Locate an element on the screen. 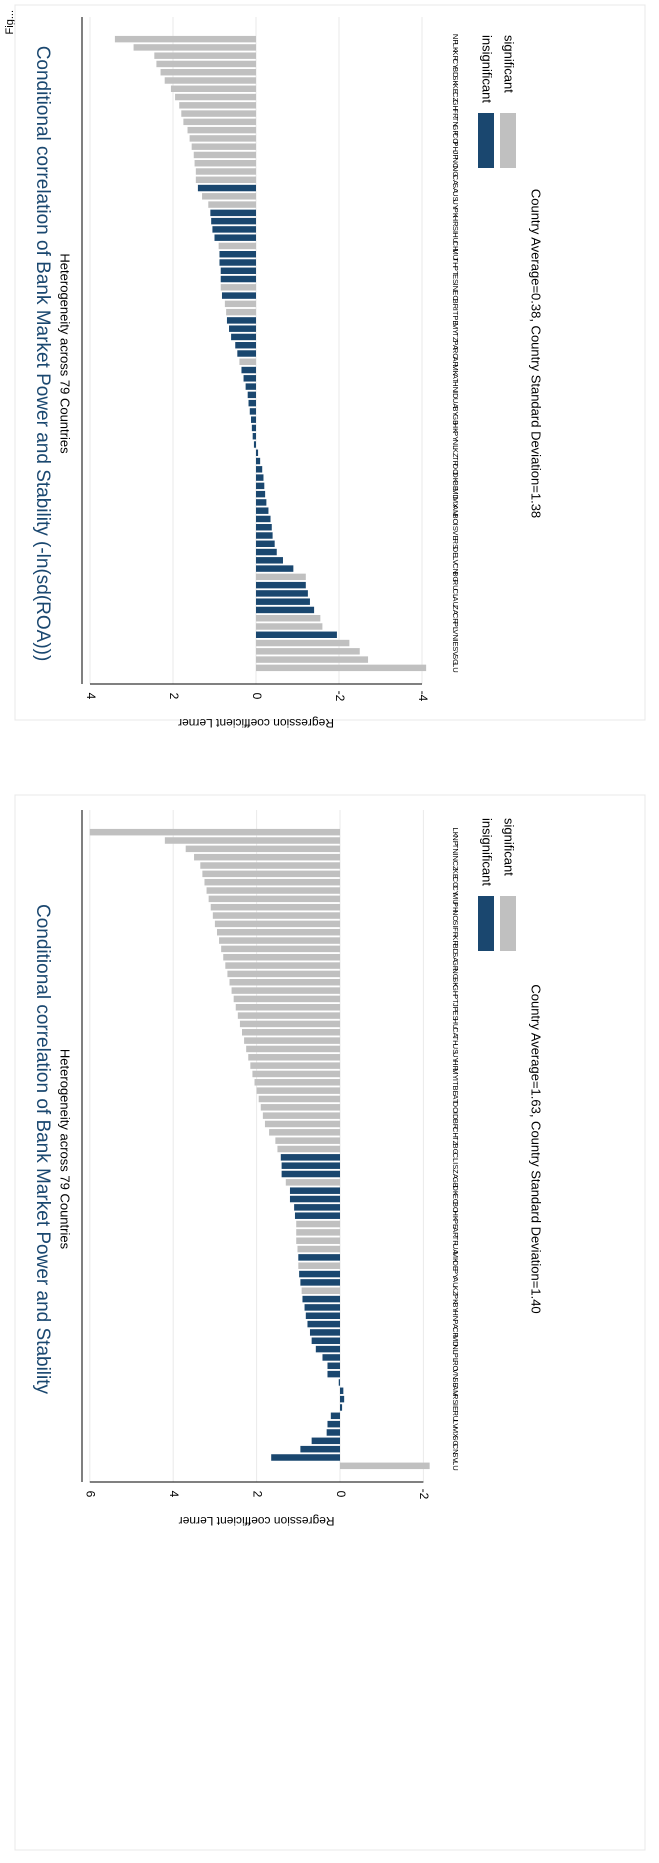 The image size is (659, 1863). bar-tz is located at coordinates (243, 337).